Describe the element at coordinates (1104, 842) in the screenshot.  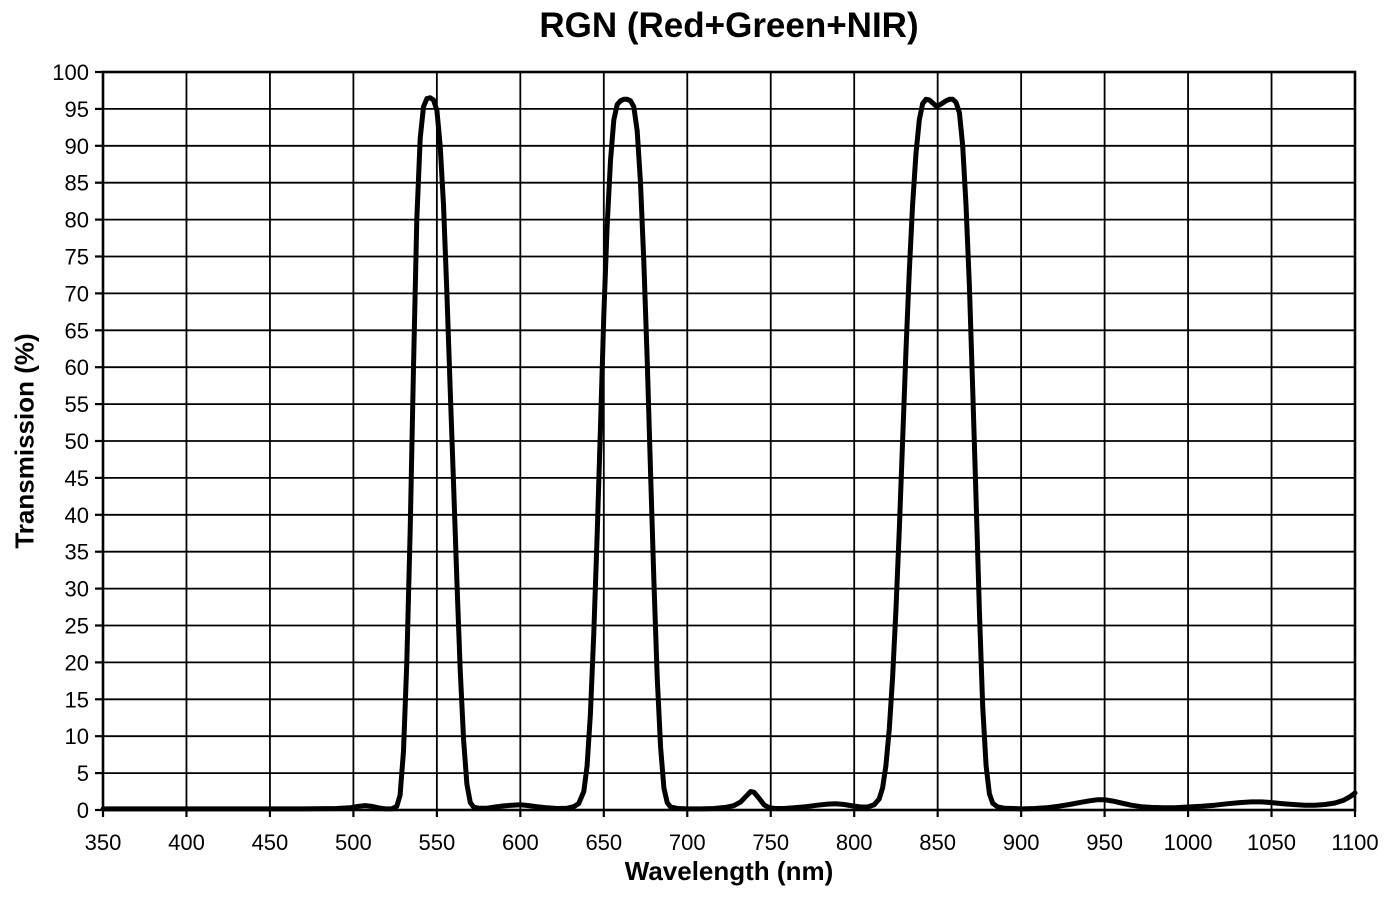
I see `x-tick-label: 950` at that location.